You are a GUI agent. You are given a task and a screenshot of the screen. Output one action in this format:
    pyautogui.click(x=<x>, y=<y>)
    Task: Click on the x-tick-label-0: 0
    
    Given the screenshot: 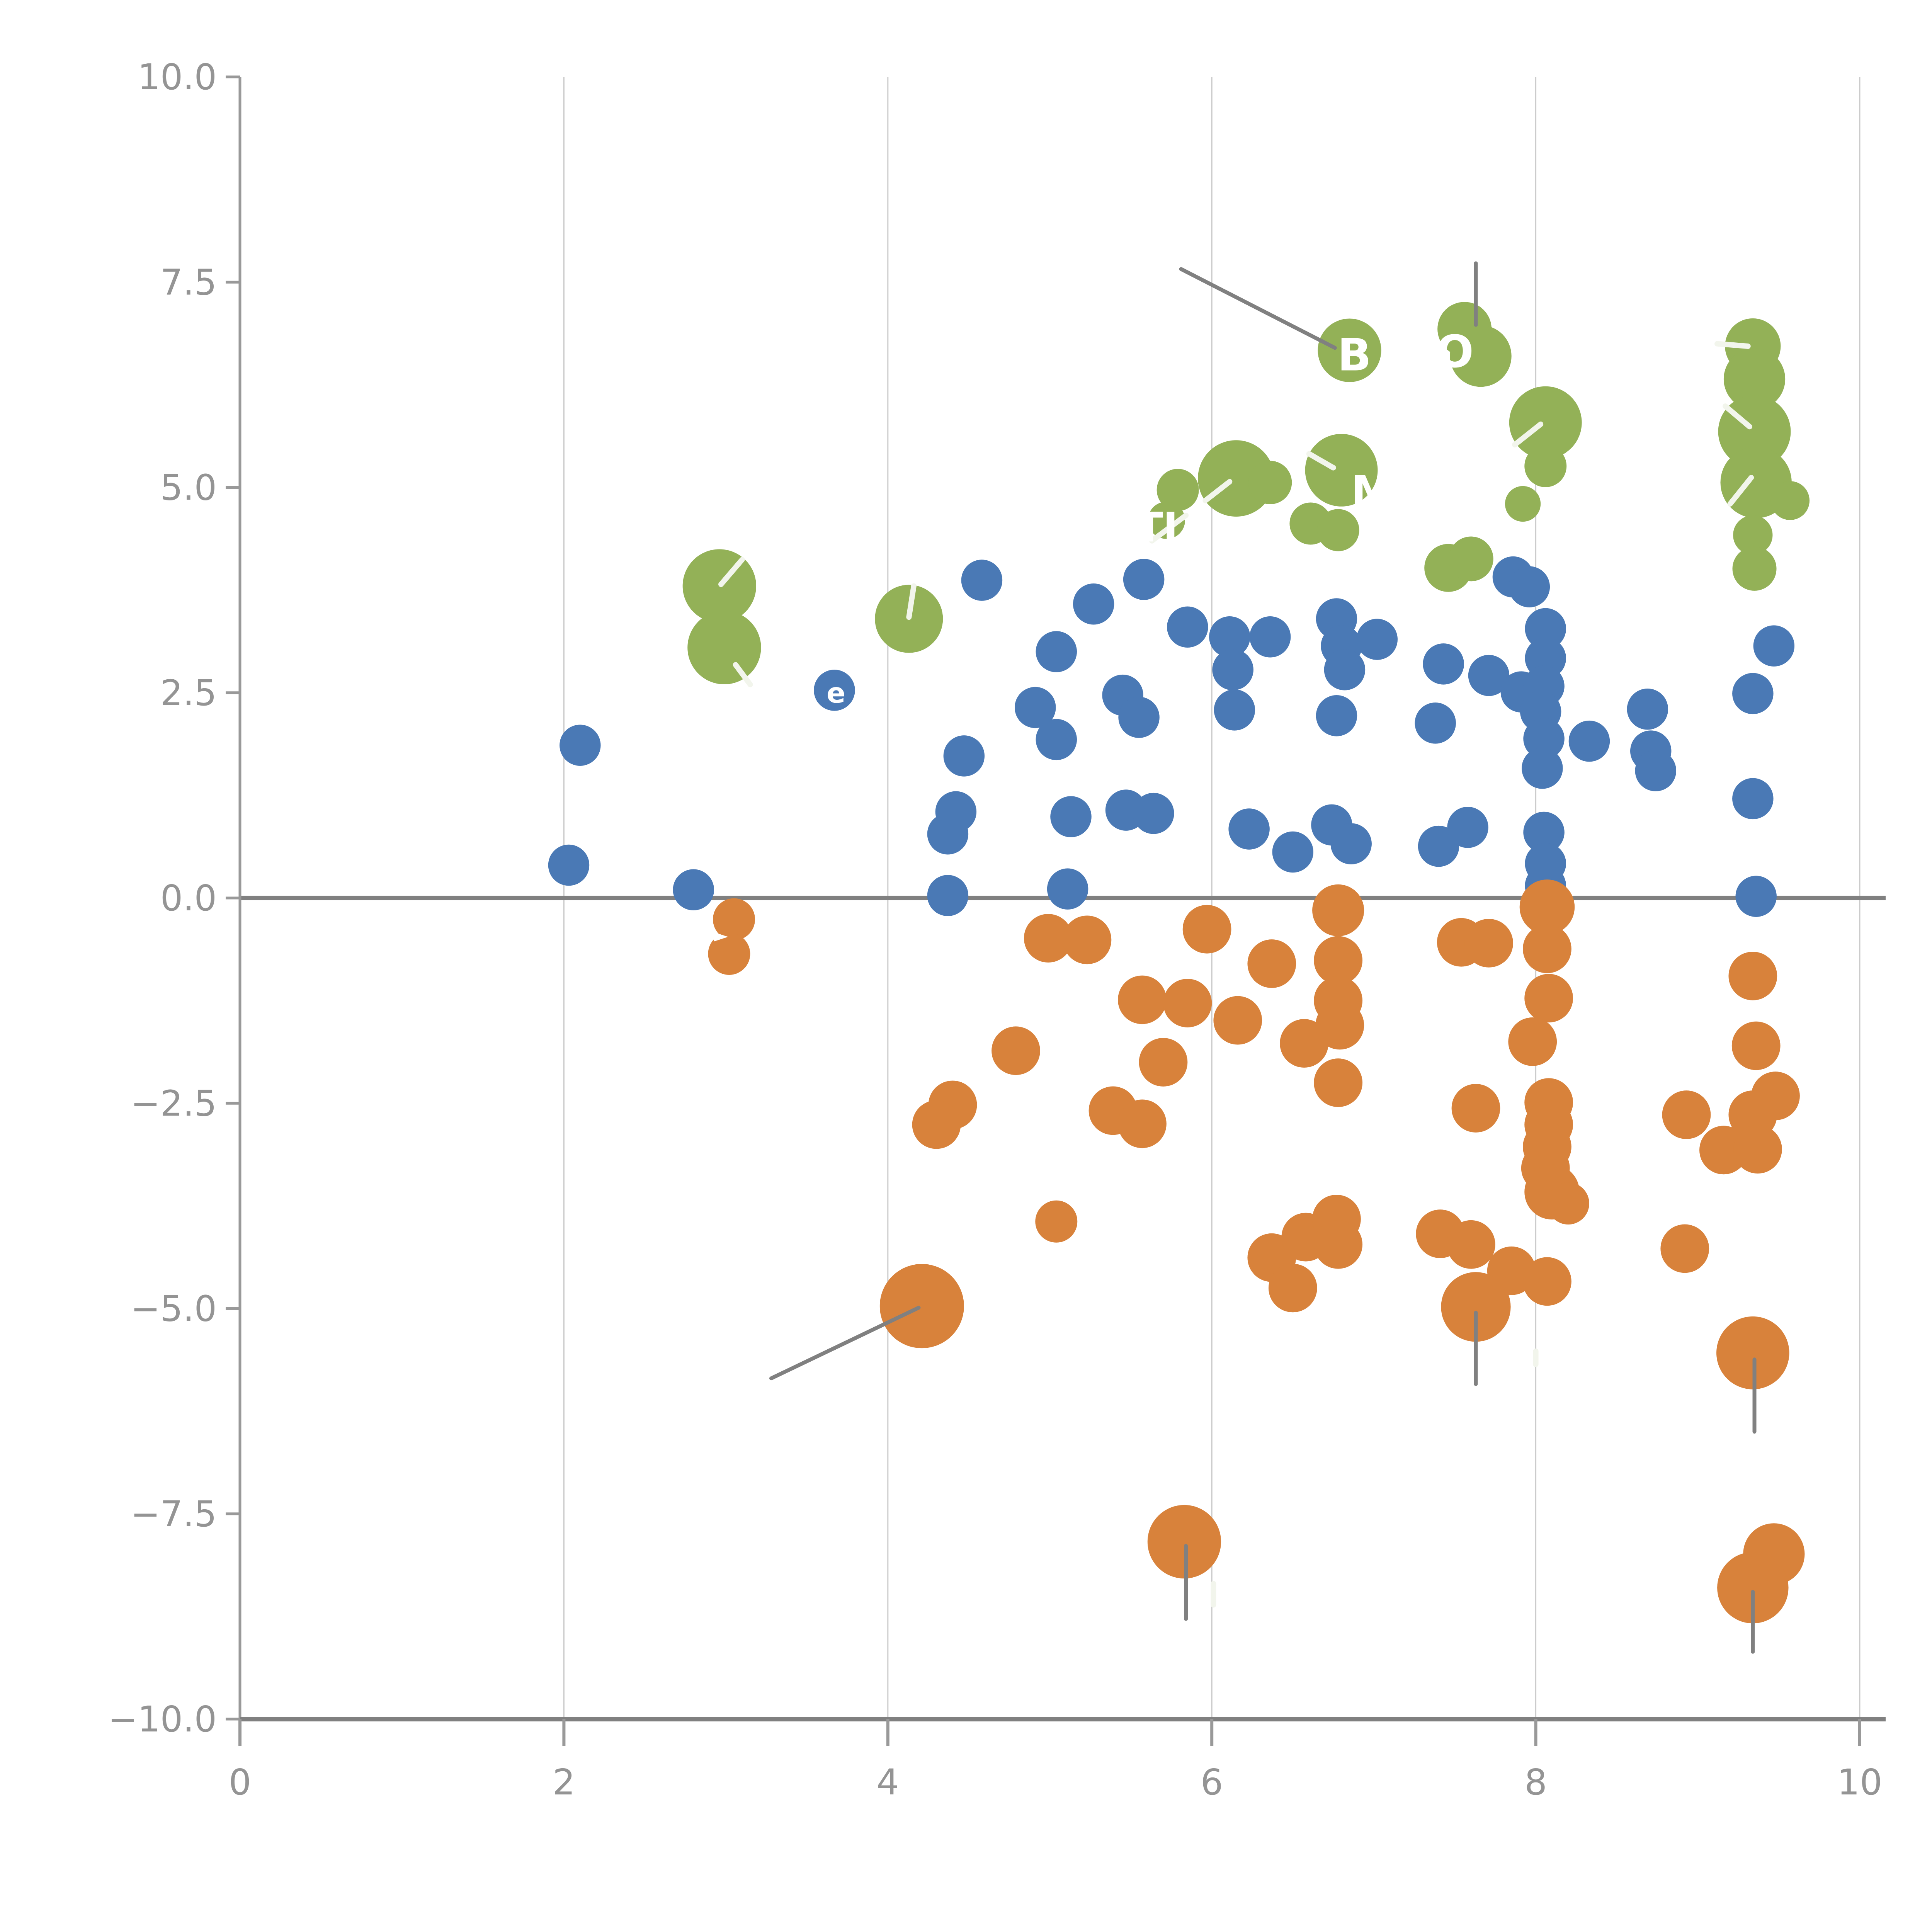 What is the action you would take?
    pyautogui.click(x=241, y=1783)
    